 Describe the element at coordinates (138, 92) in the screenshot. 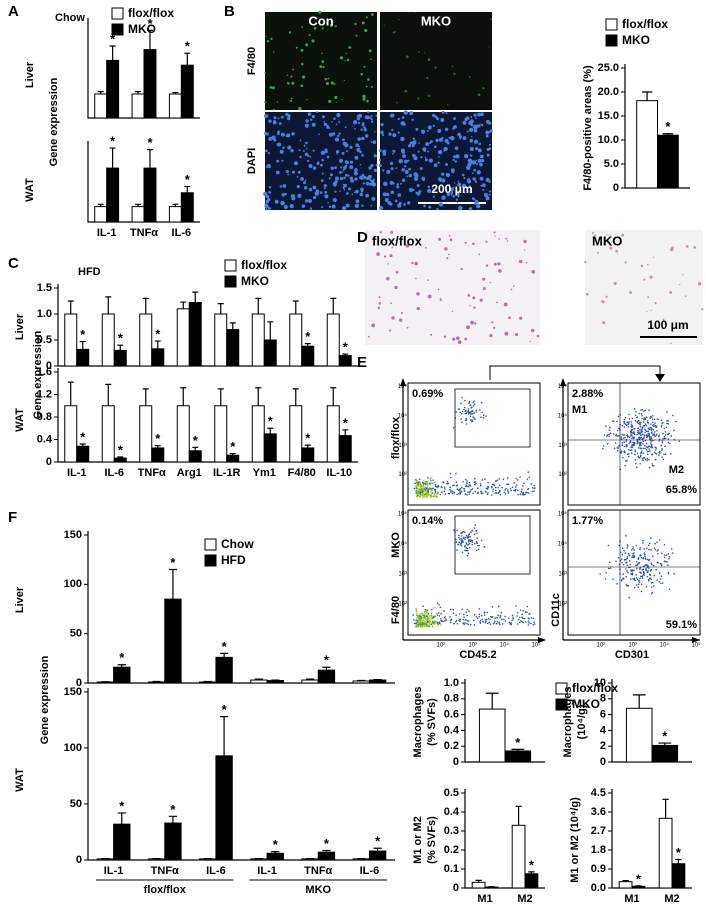

I see `error-bar` at that location.